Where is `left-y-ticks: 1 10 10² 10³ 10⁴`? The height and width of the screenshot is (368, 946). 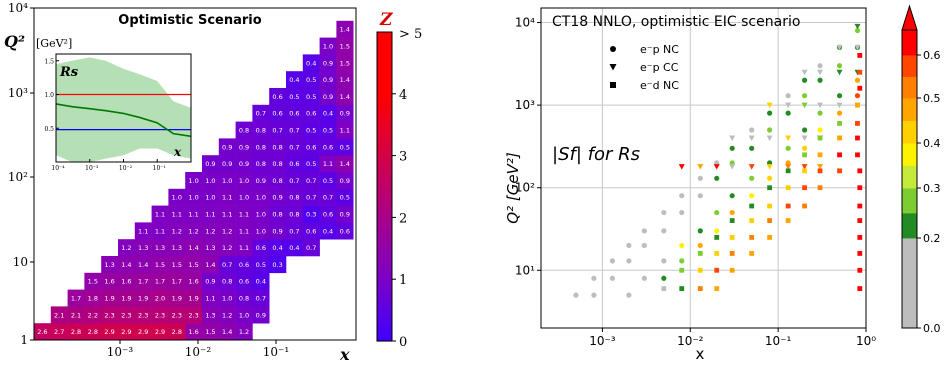 left-y-ticks: 1 10 10² 10³ 10⁴ is located at coordinates (21, 174).